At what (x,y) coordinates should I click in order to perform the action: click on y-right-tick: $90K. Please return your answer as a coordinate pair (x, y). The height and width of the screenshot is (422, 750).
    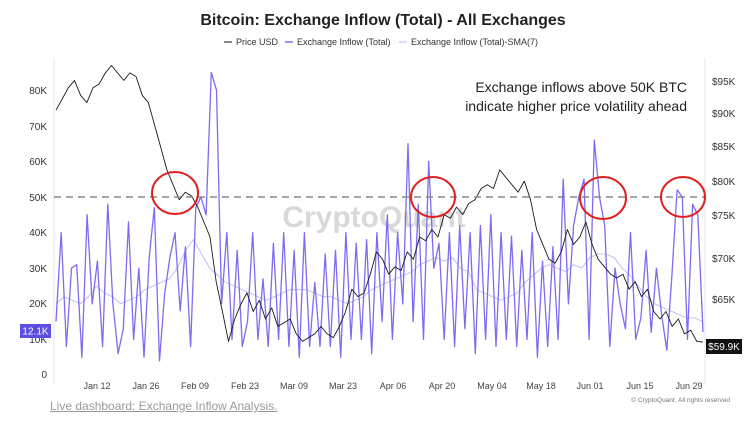
    Looking at the image, I should click on (724, 114).